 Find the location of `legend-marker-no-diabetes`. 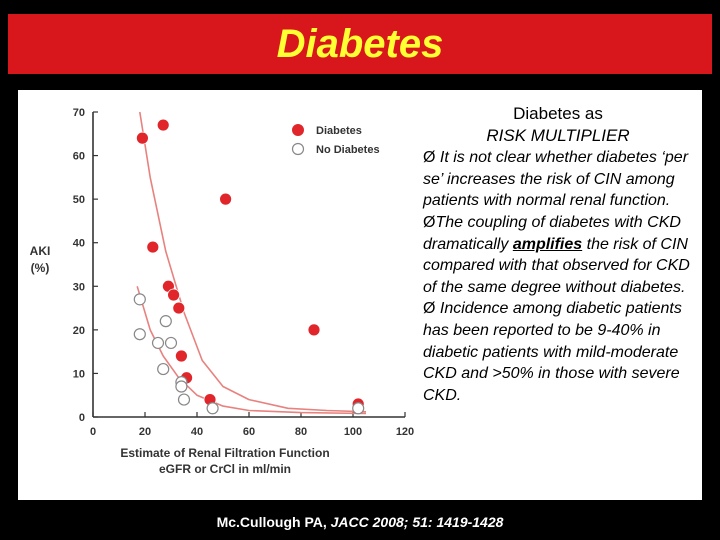

legend-marker-no-diabetes is located at coordinates (298, 149).